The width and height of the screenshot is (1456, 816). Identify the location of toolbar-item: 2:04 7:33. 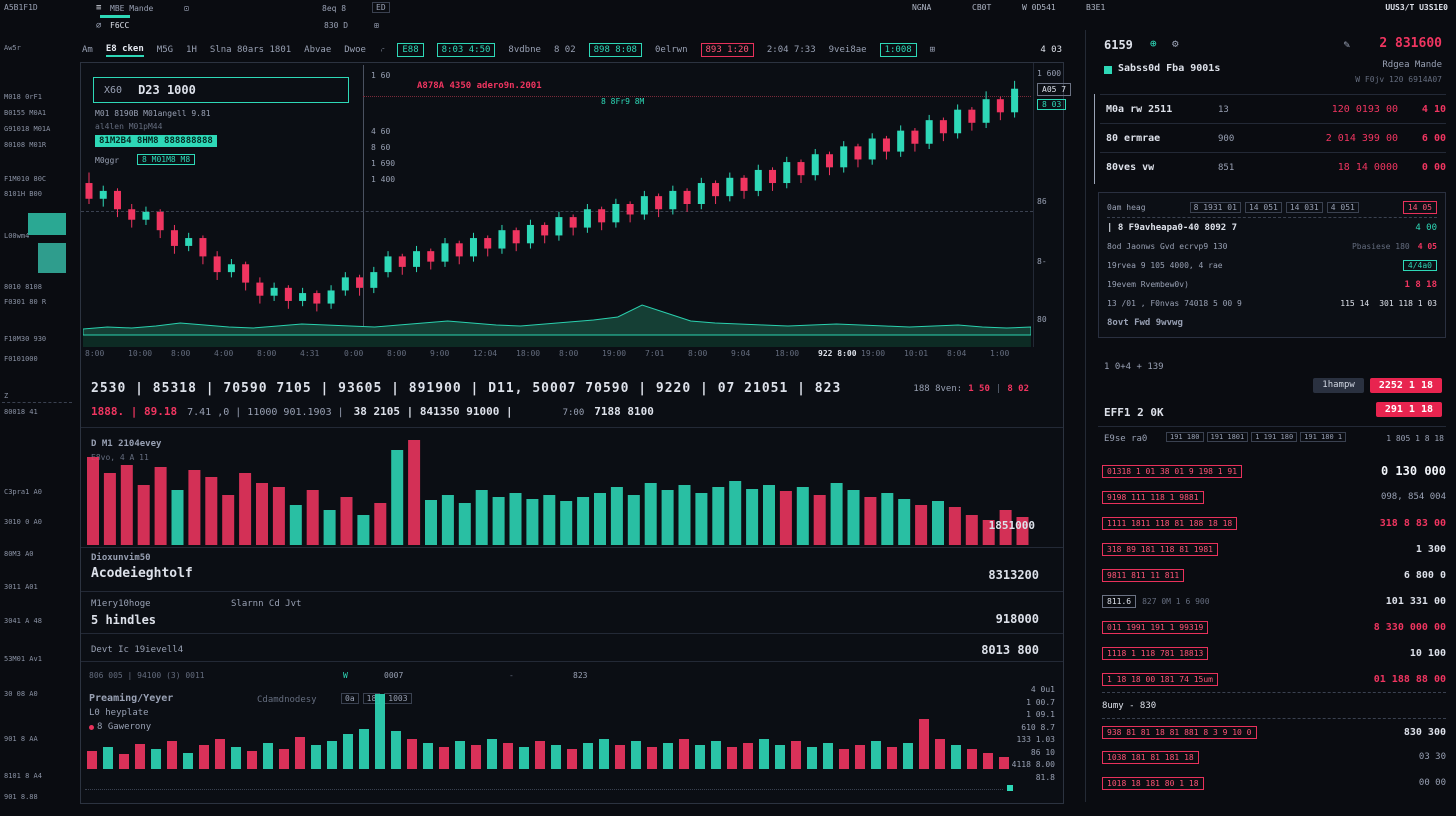
(791, 50).